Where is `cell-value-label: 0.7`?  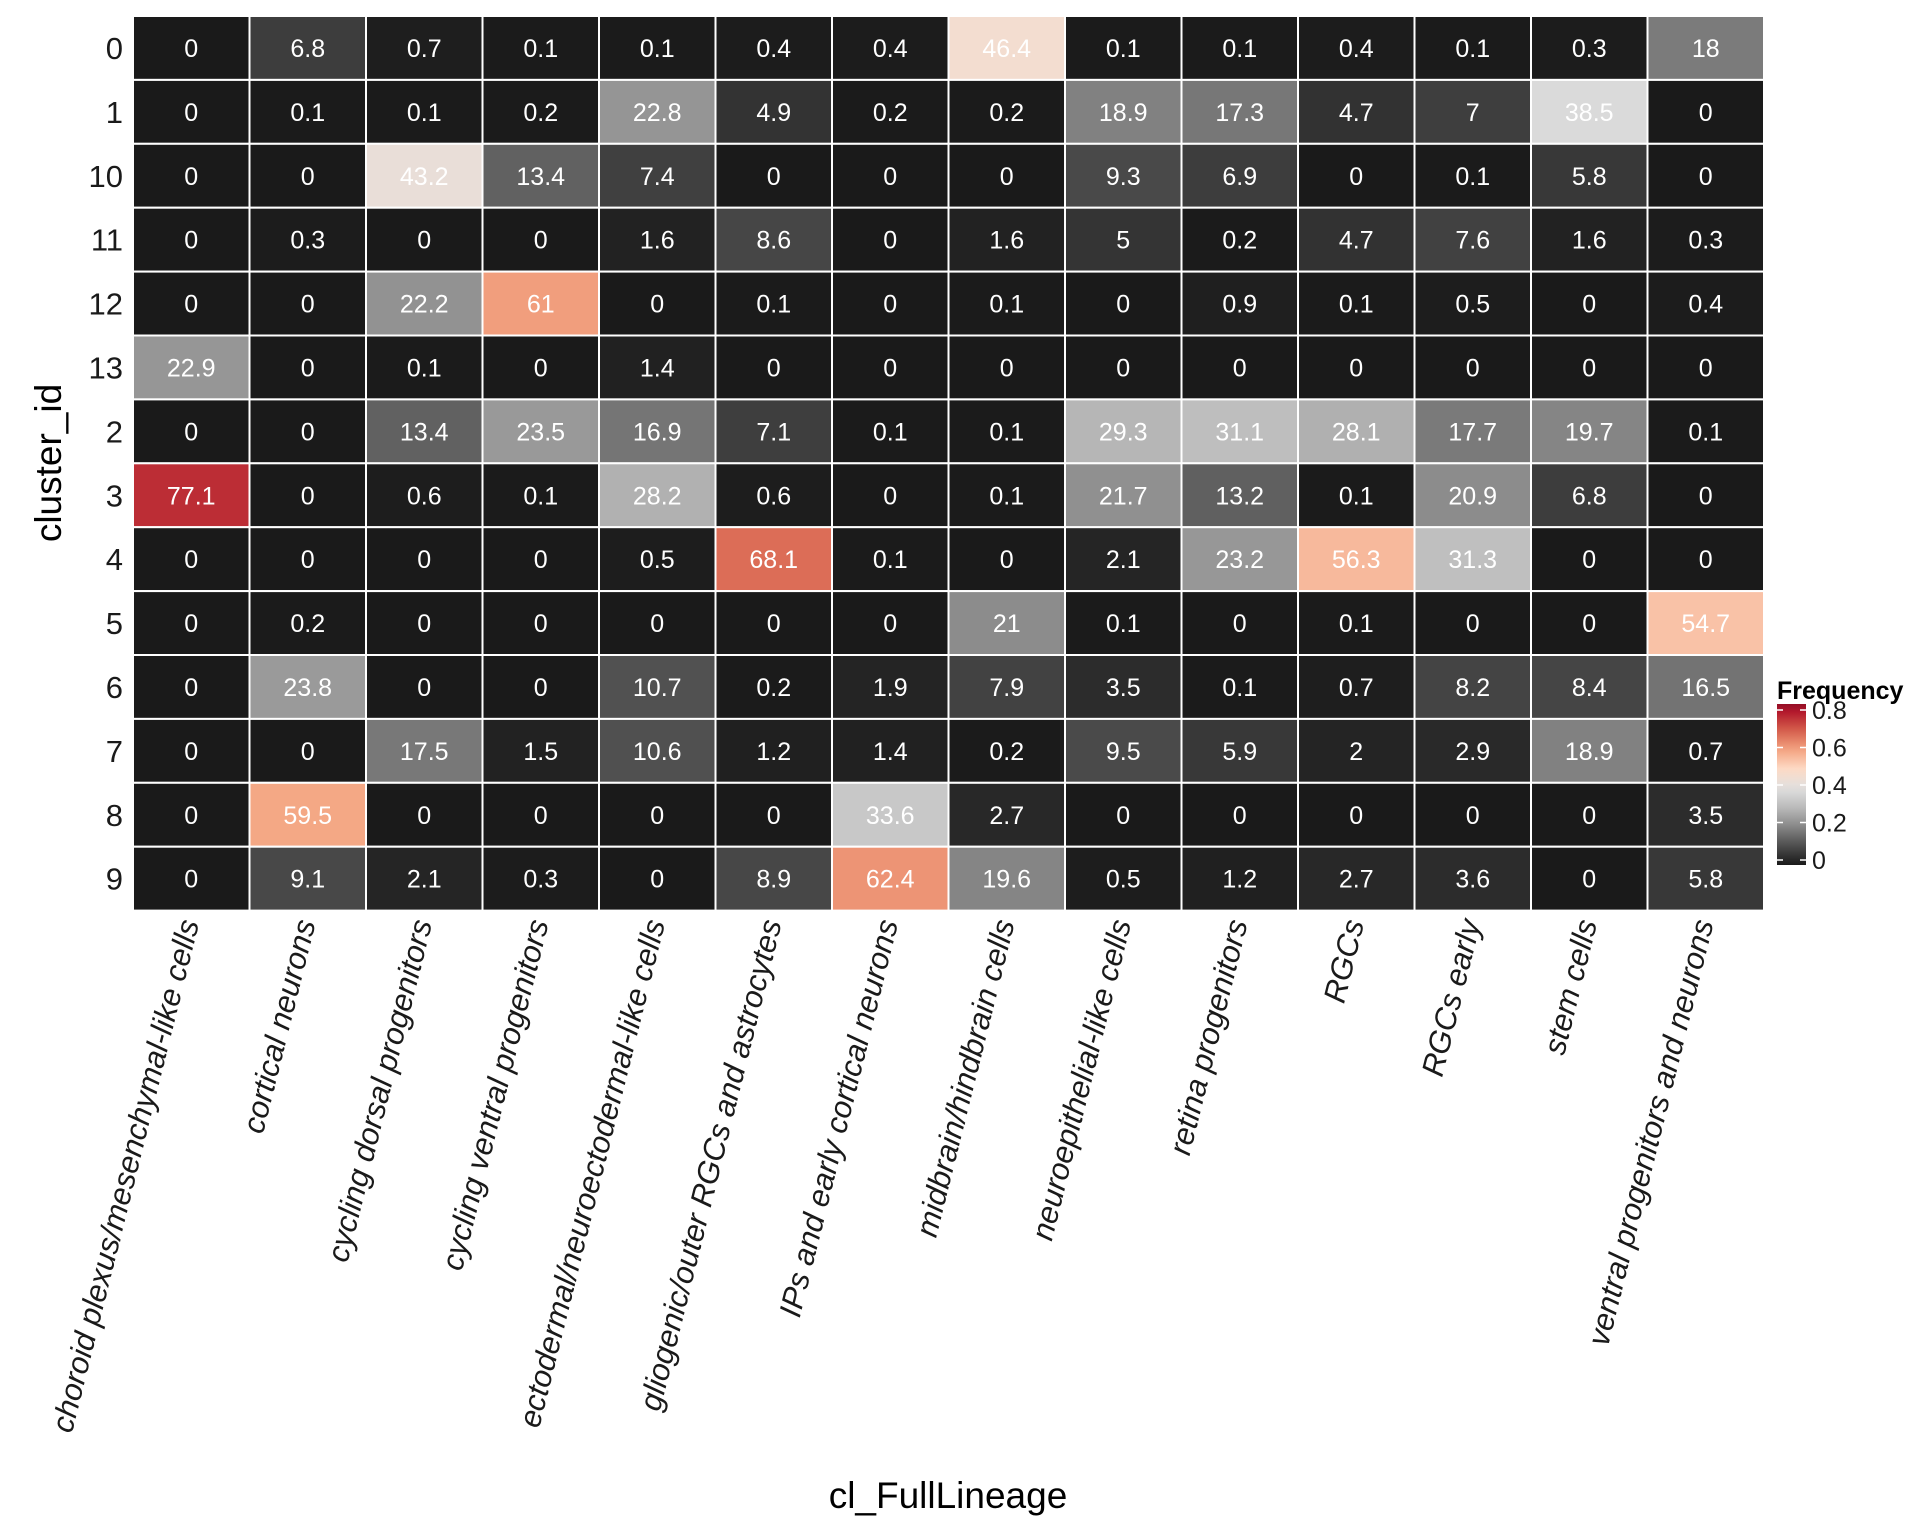
cell-value-label: 0.7 is located at coordinates (1705, 752).